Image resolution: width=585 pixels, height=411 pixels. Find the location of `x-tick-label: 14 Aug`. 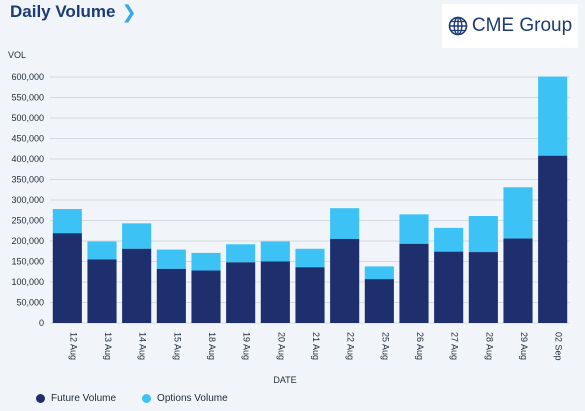

x-tick-label: 14 Aug is located at coordinates (143, 346).